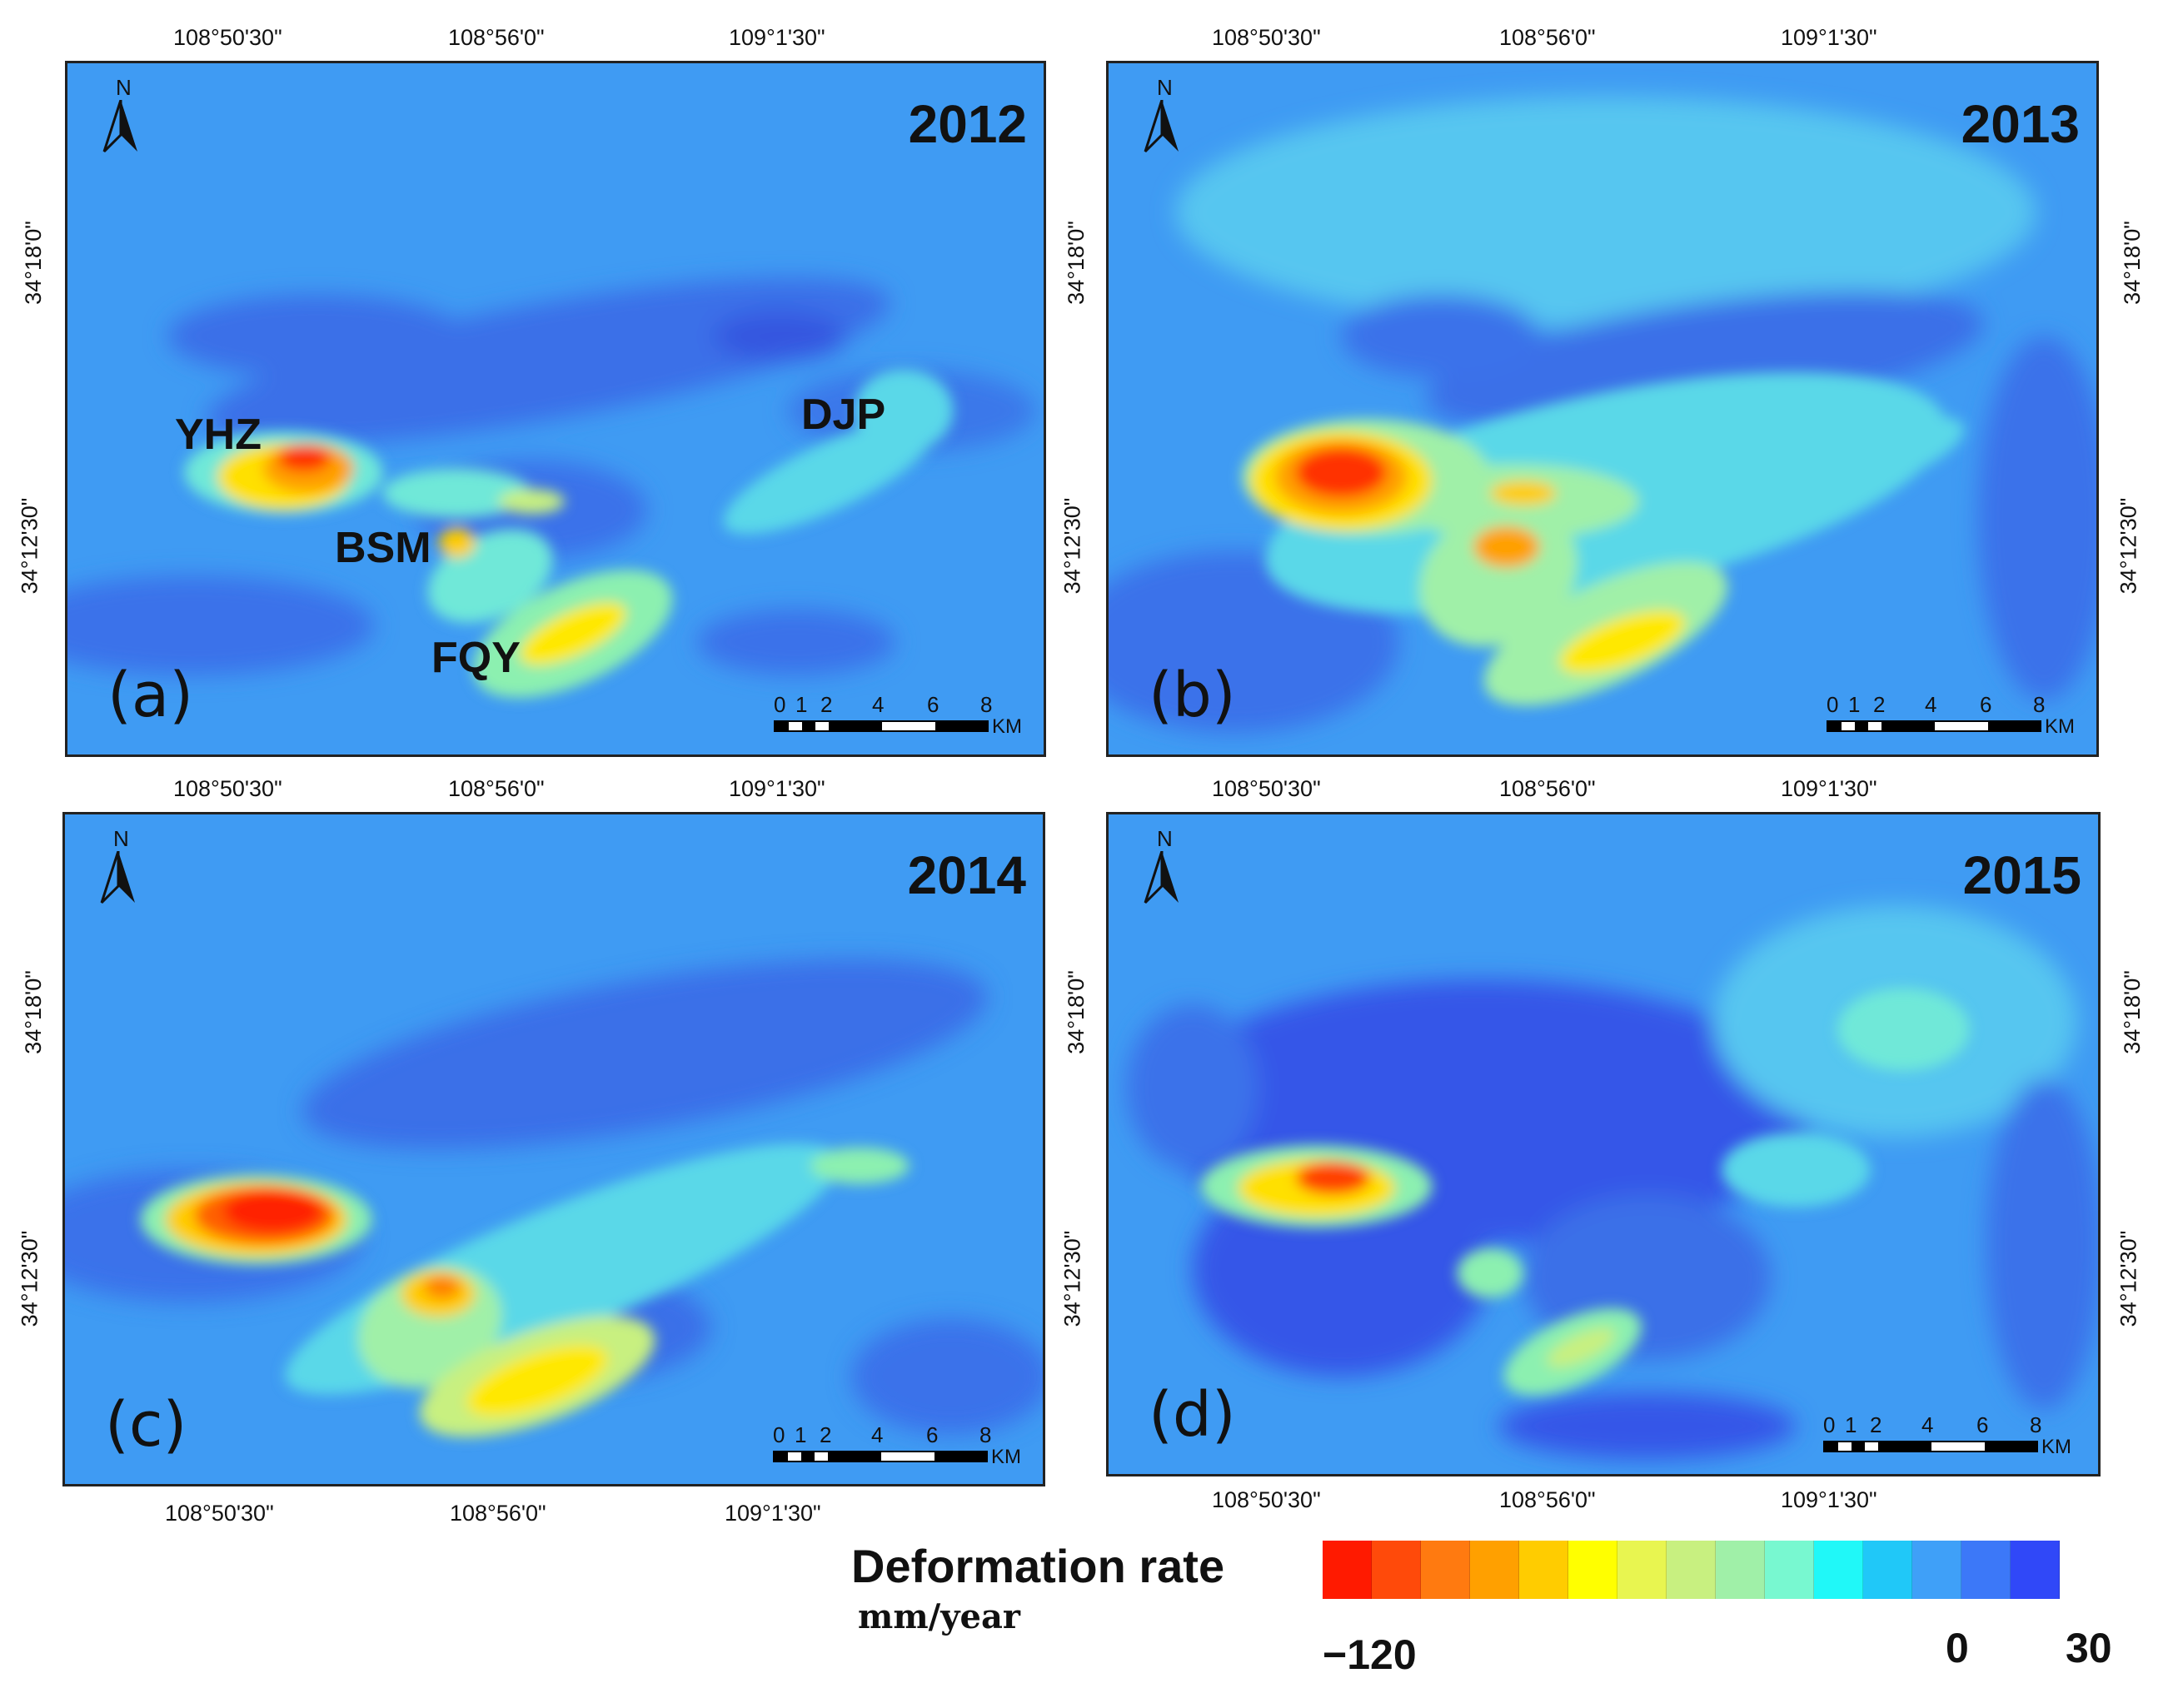 The width and height of the screenshot is (2163, 1708). I want to click on panel-label: (b), so click(1192, 695).